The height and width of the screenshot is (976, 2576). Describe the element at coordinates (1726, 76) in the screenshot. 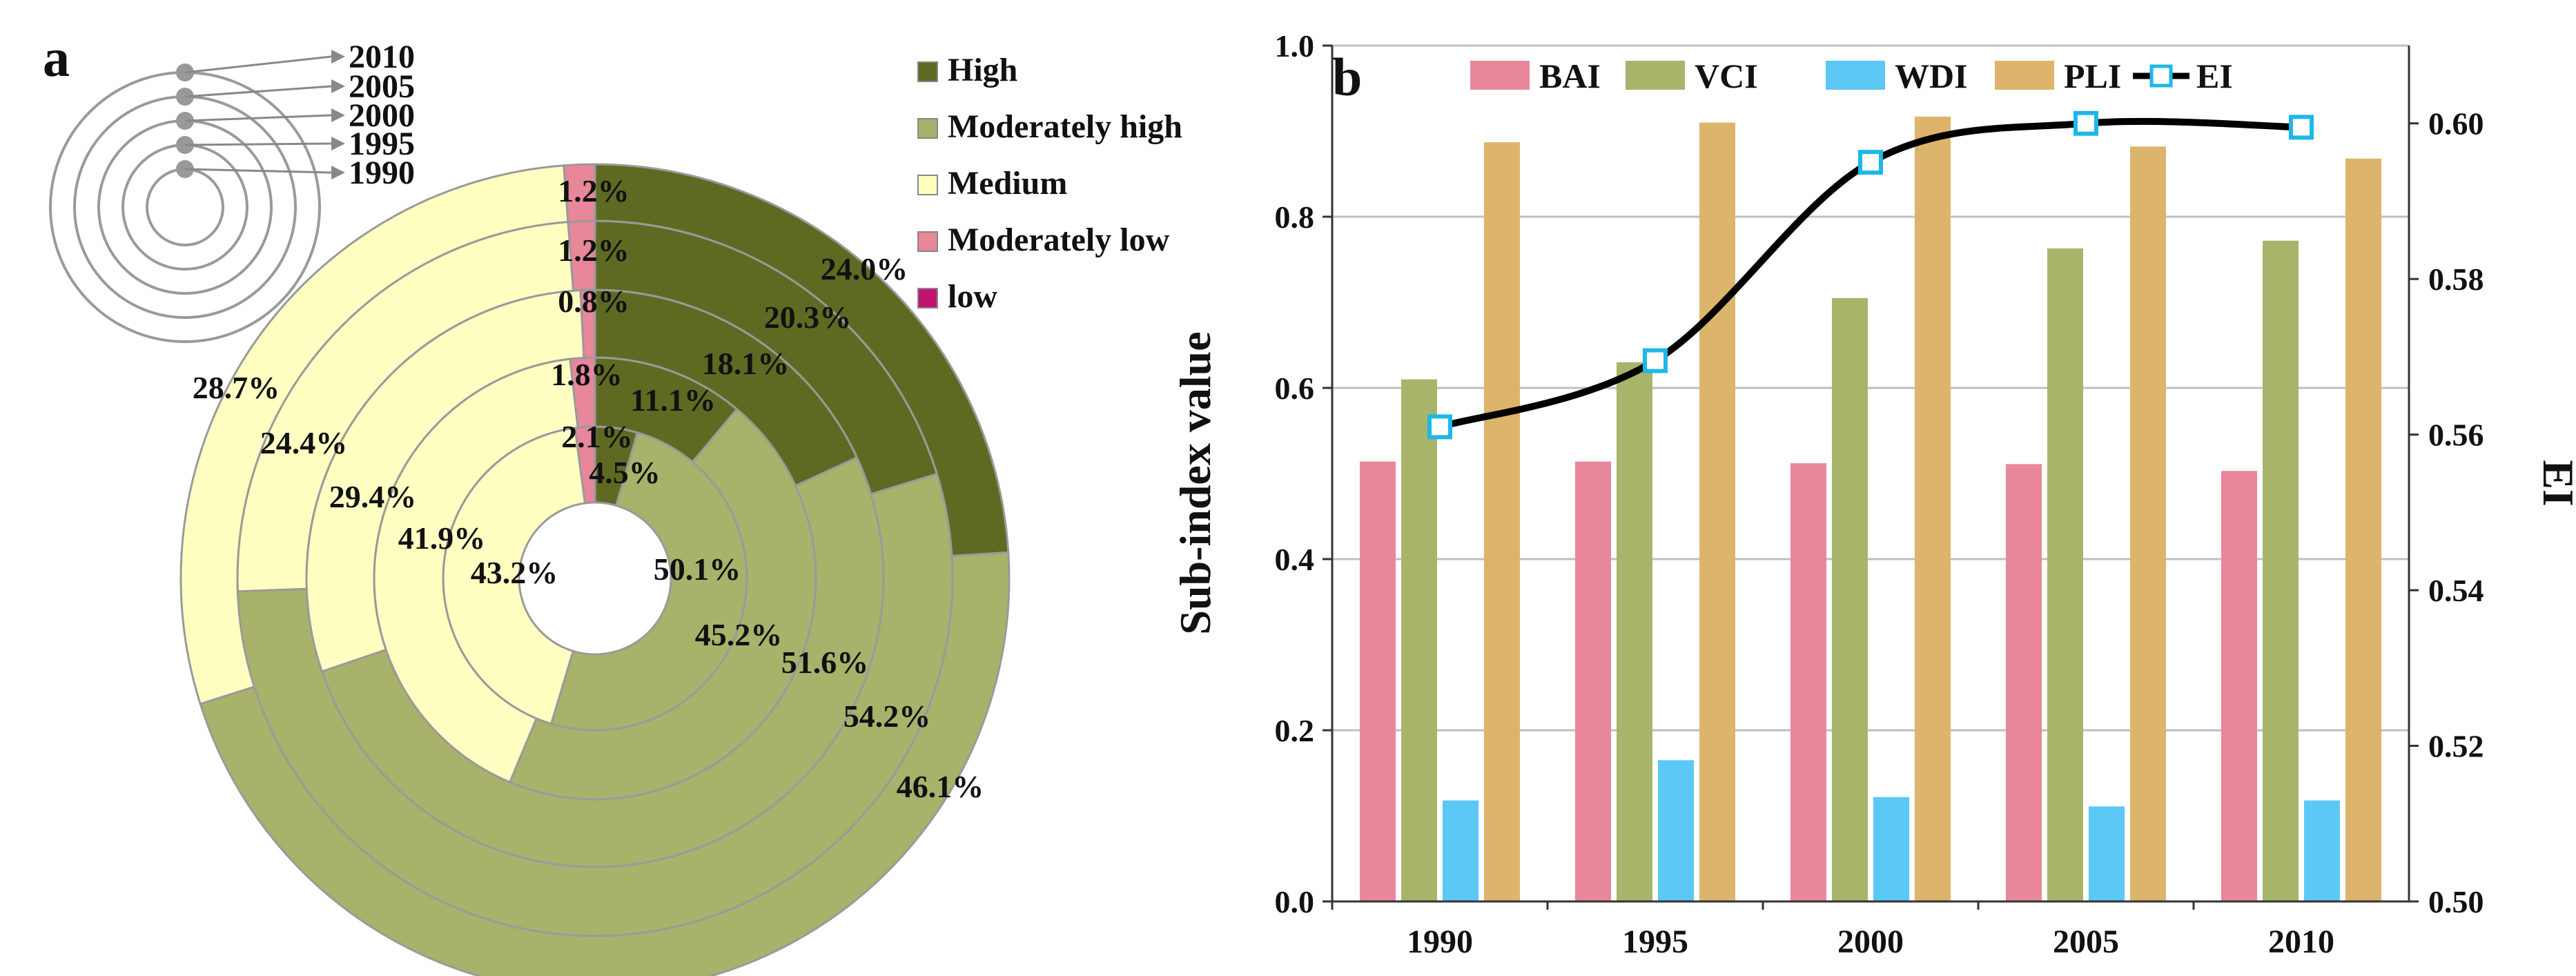

I see `legend-label-vci: VCI` at that location.